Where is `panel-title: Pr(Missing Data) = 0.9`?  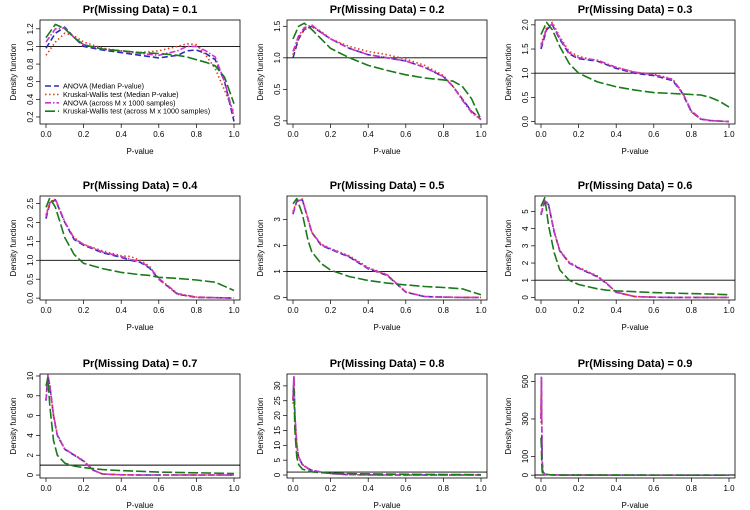
panel-title: Pr(Missing Data) = 0.9 is located at coordinates (635, 364).